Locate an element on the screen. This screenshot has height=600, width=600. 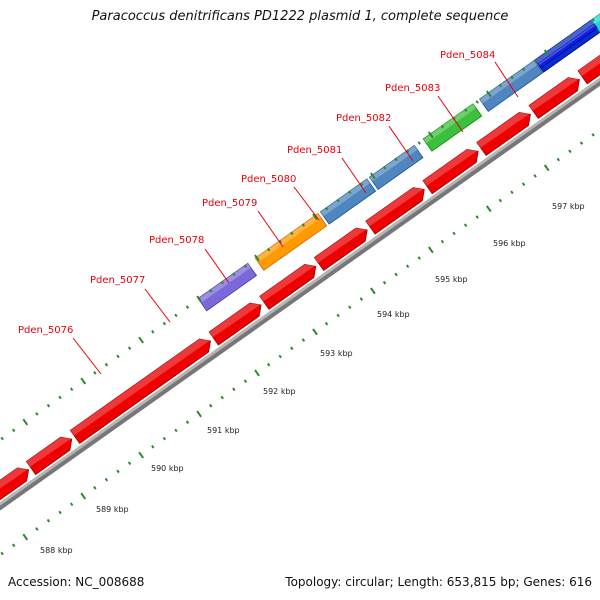
cds-arrow-10-highlight is located at coordinates (554, 94).